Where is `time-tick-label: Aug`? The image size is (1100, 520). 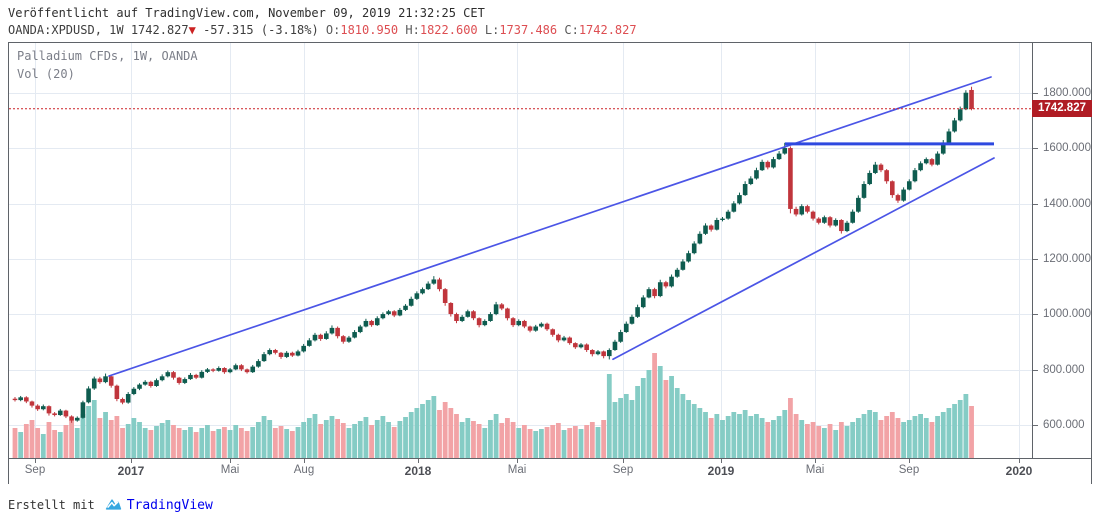
time-tick-label: Aug is located at coordinates (304, 470).